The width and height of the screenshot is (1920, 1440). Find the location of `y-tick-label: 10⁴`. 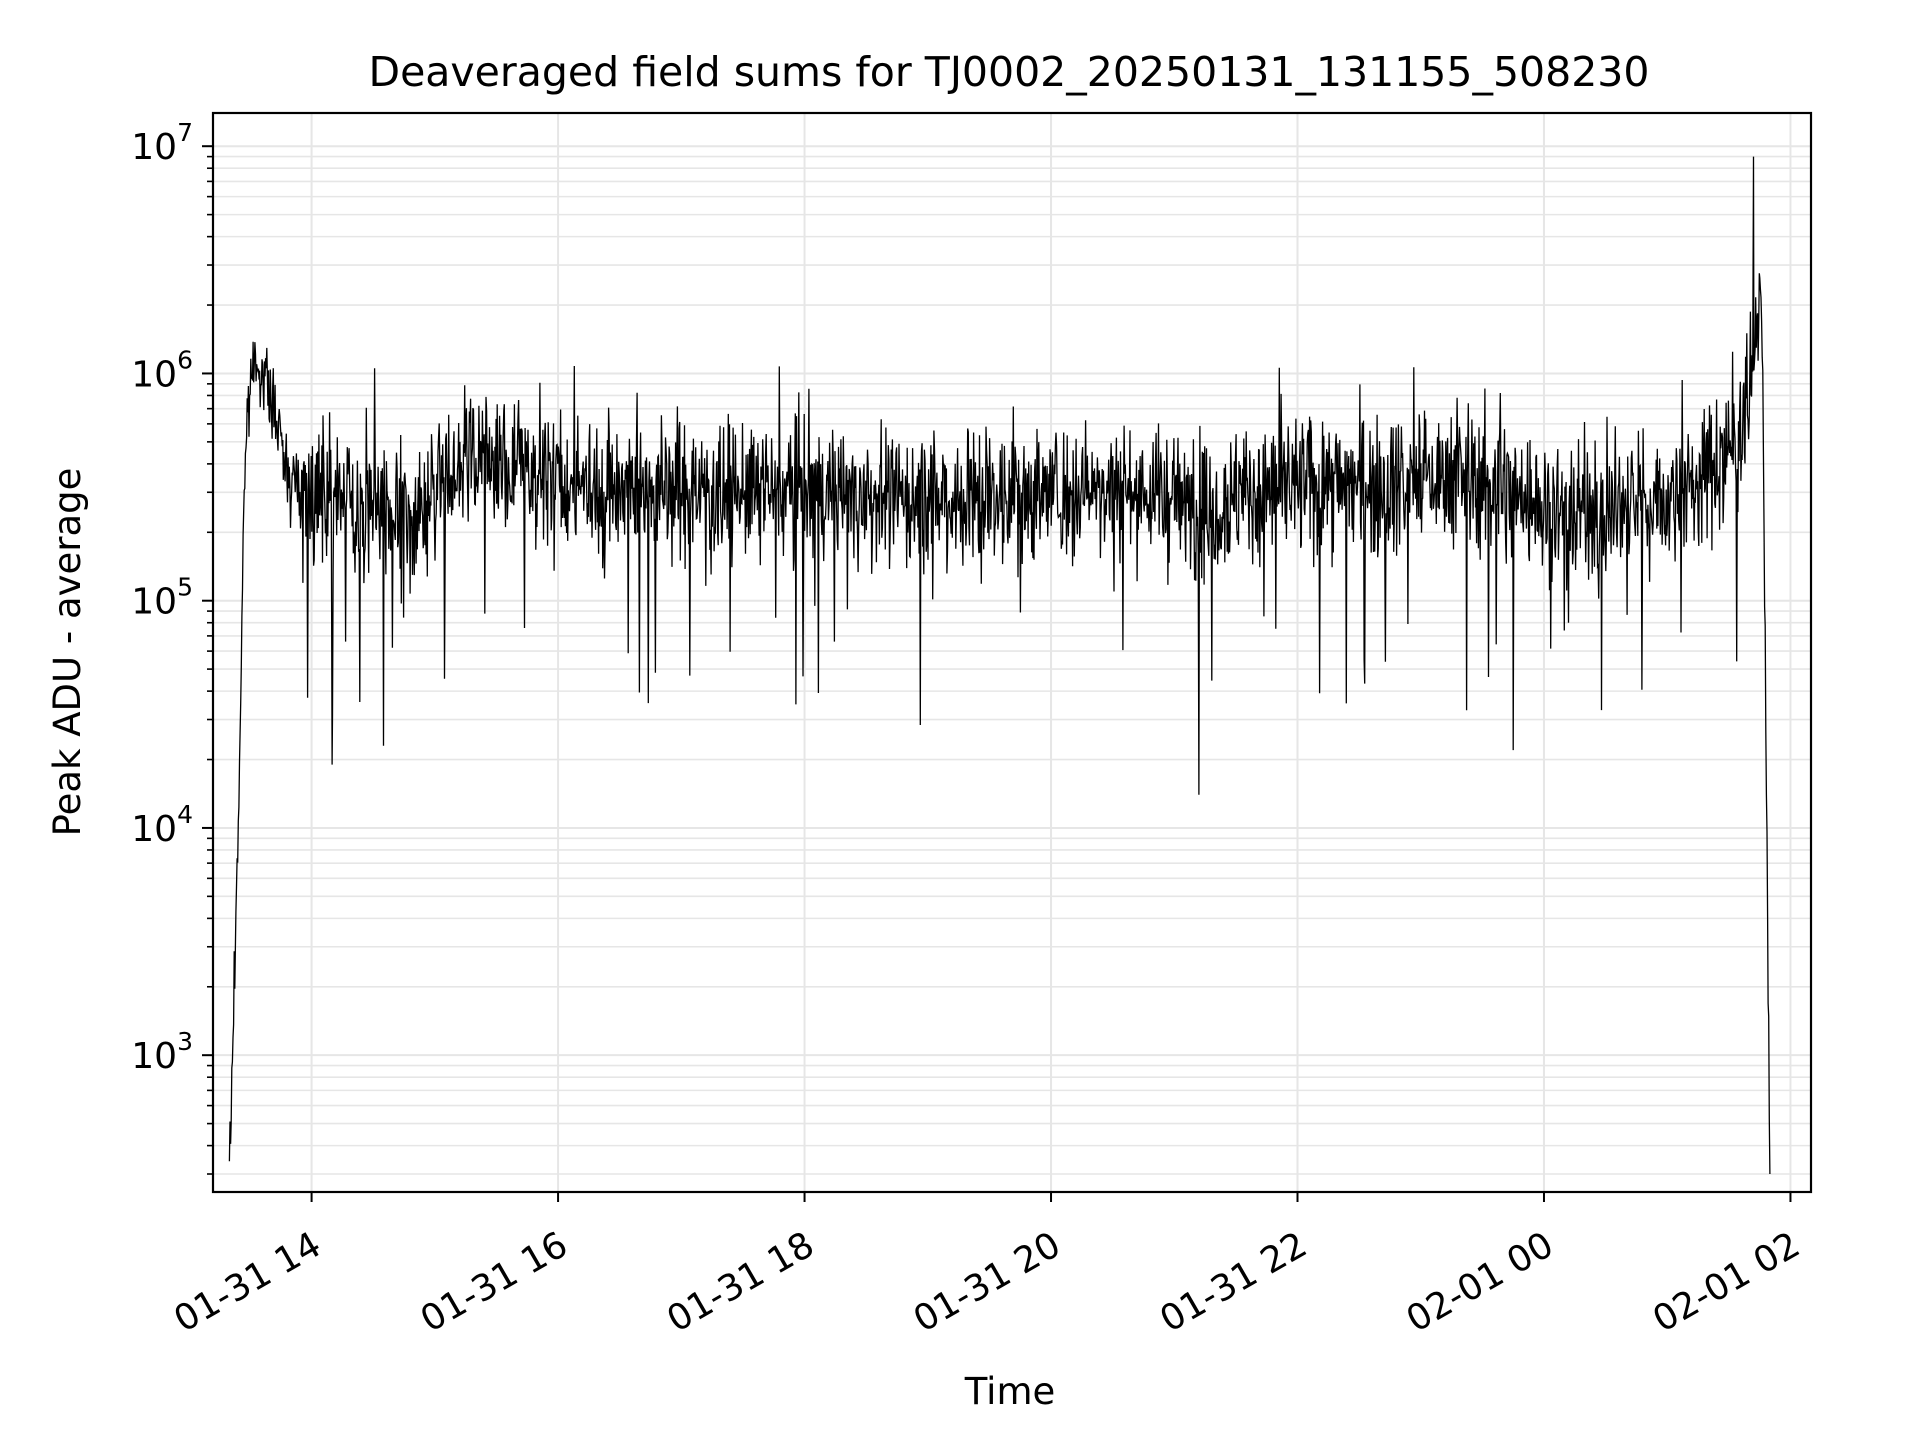

y-tick-label: 10⁴ is located at coordinates (162, 825).